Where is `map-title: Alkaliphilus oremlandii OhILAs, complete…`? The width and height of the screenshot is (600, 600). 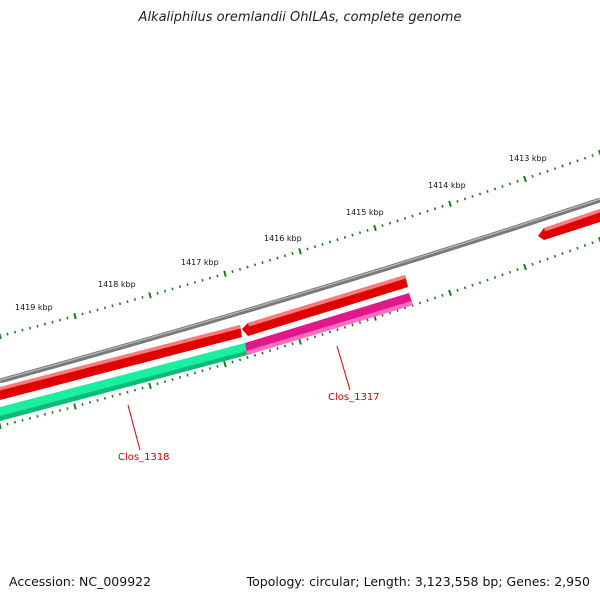 map-title: Alkaliphilus oremlandii OhILAs, complete… is located at coordinates (300, 17).